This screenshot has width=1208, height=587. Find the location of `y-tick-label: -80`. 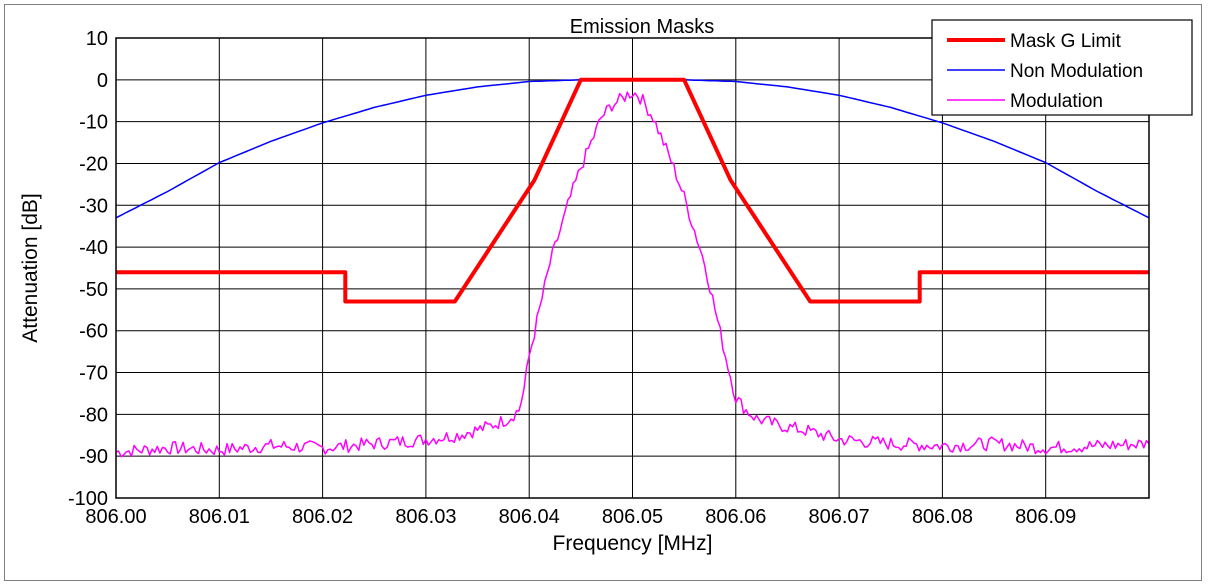

y-tick-label: -80 is located at coordinates (93, 415).